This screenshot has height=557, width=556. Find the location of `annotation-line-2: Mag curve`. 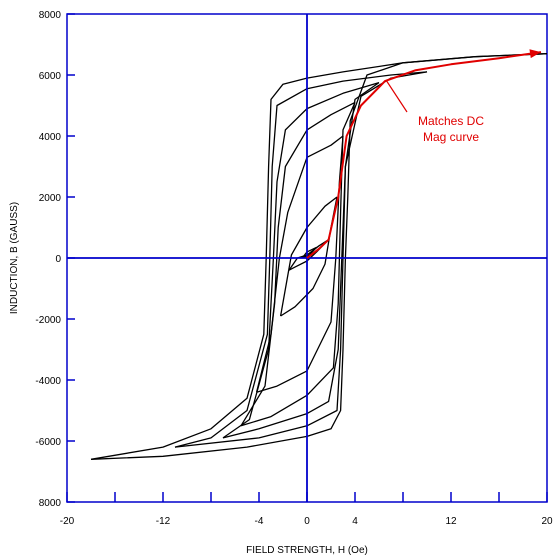

annotation-line-2: Mag curve is located at coordinates (451, 137).